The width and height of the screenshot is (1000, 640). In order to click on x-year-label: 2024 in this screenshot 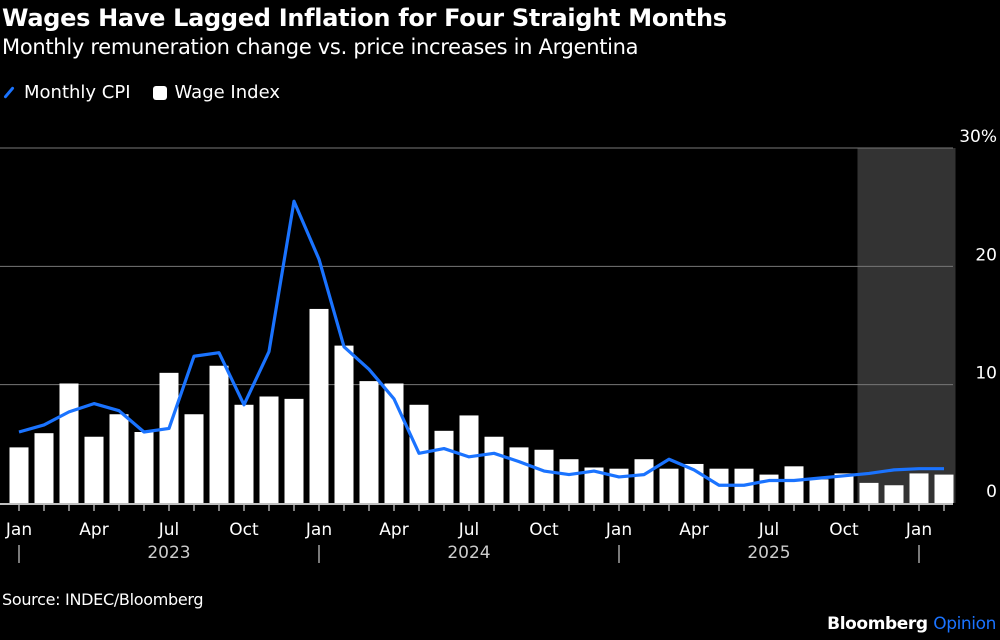, I will do `click(468, 553)`.